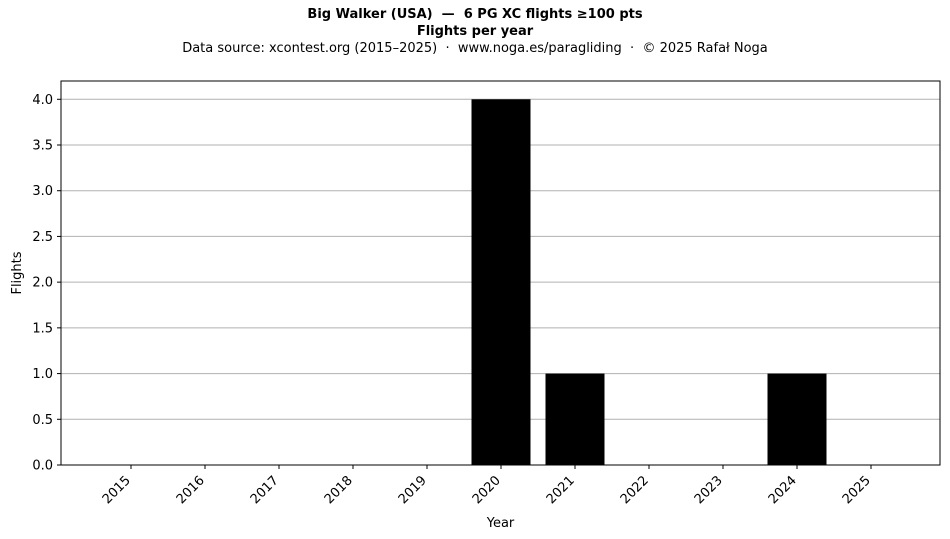 The width and height of the screenshot is (950, 539). Describe the element at coordinates (413, 490) in the screenshot. I see `x-tick-label: 2019` at that location.